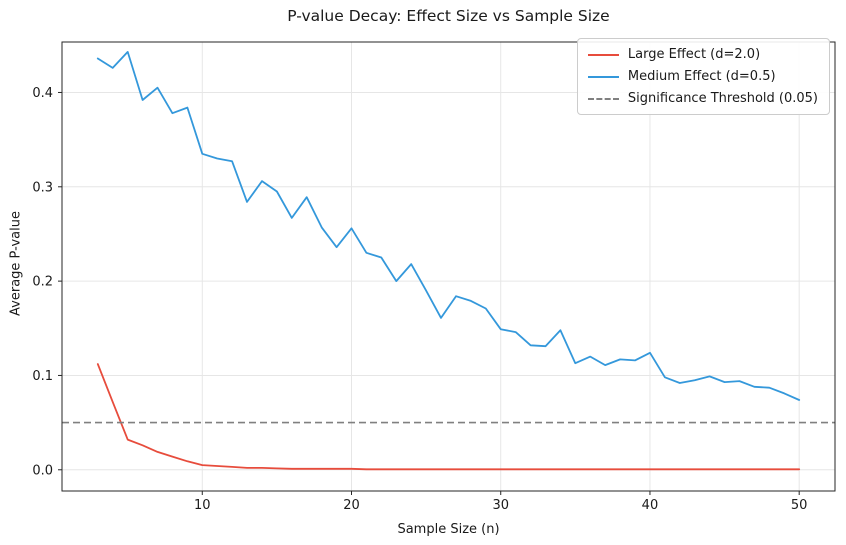 The image size is (846, 545). Describe the element at coordinates (694, 54) in the screenshot. I see `legend-item-label: Large Effect (d=2.0)` at that location.